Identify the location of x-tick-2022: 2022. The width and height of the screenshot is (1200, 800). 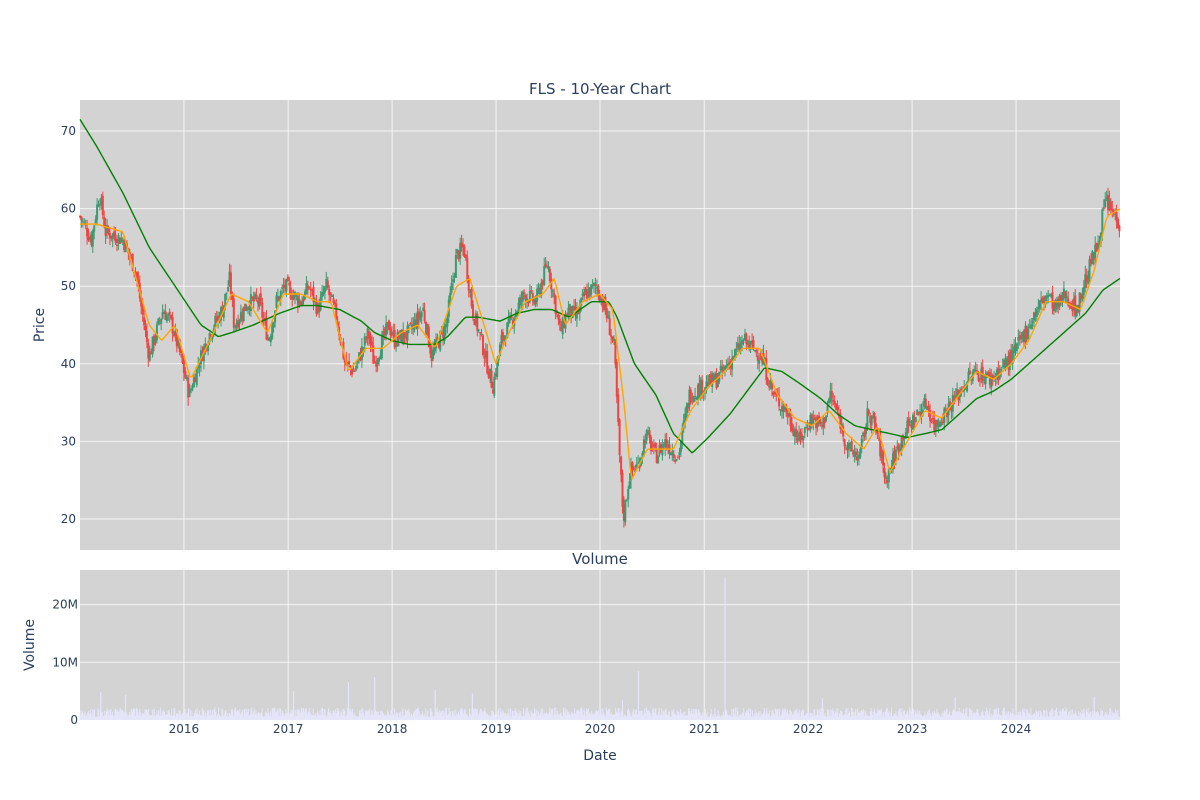
(808, 729).